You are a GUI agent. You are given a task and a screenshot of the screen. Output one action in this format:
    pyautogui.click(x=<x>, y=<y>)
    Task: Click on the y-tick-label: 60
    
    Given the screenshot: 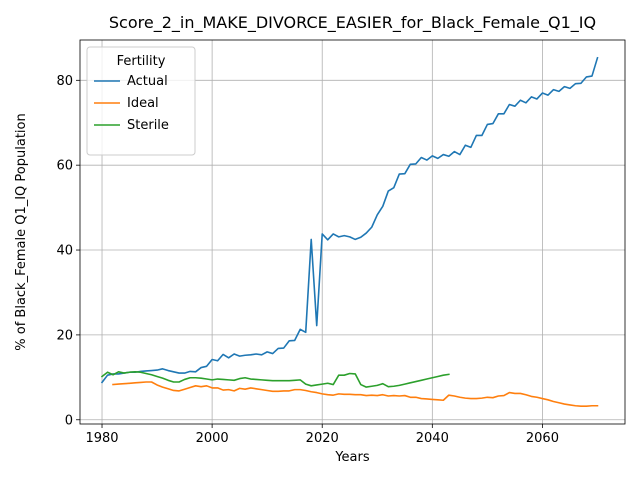 What is the action you would take?
    pyautogui.click(x=64, y=166)
    